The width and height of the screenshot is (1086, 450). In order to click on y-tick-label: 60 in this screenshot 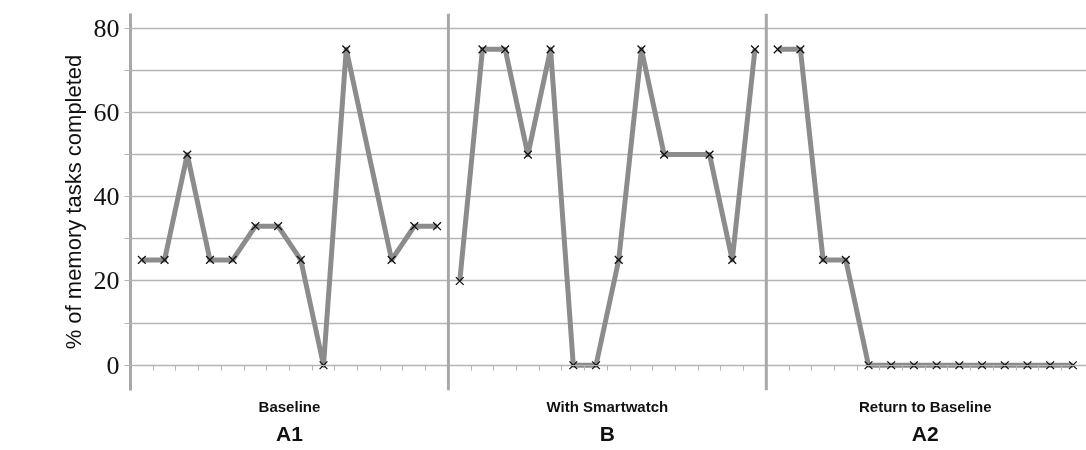, I will do `click(106, 112)`.